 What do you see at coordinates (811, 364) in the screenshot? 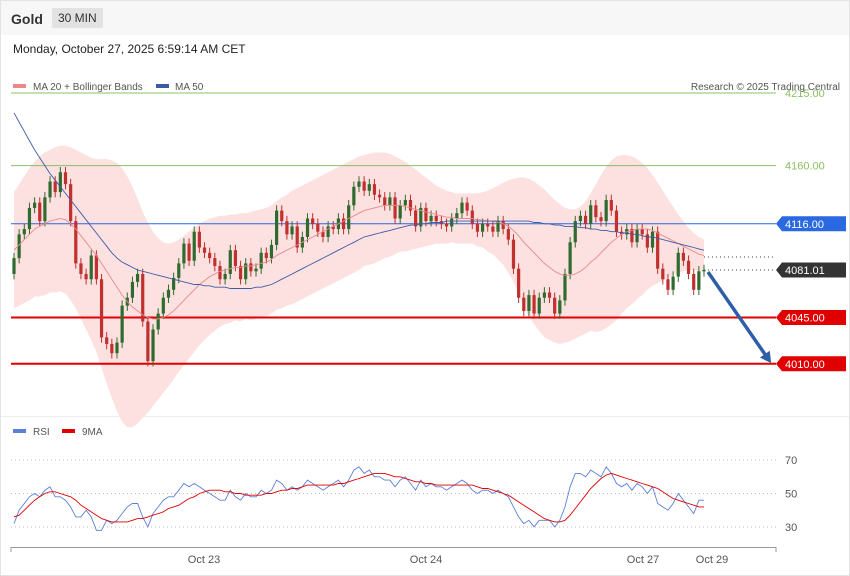
I see `level-tag: 4010.00` at bounding box center [811, 364].